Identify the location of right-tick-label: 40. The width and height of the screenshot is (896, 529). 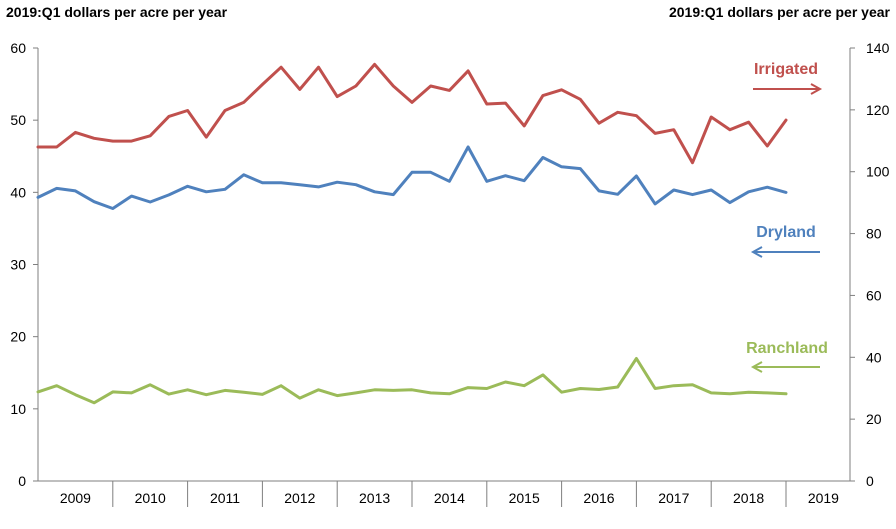
(874, 357).